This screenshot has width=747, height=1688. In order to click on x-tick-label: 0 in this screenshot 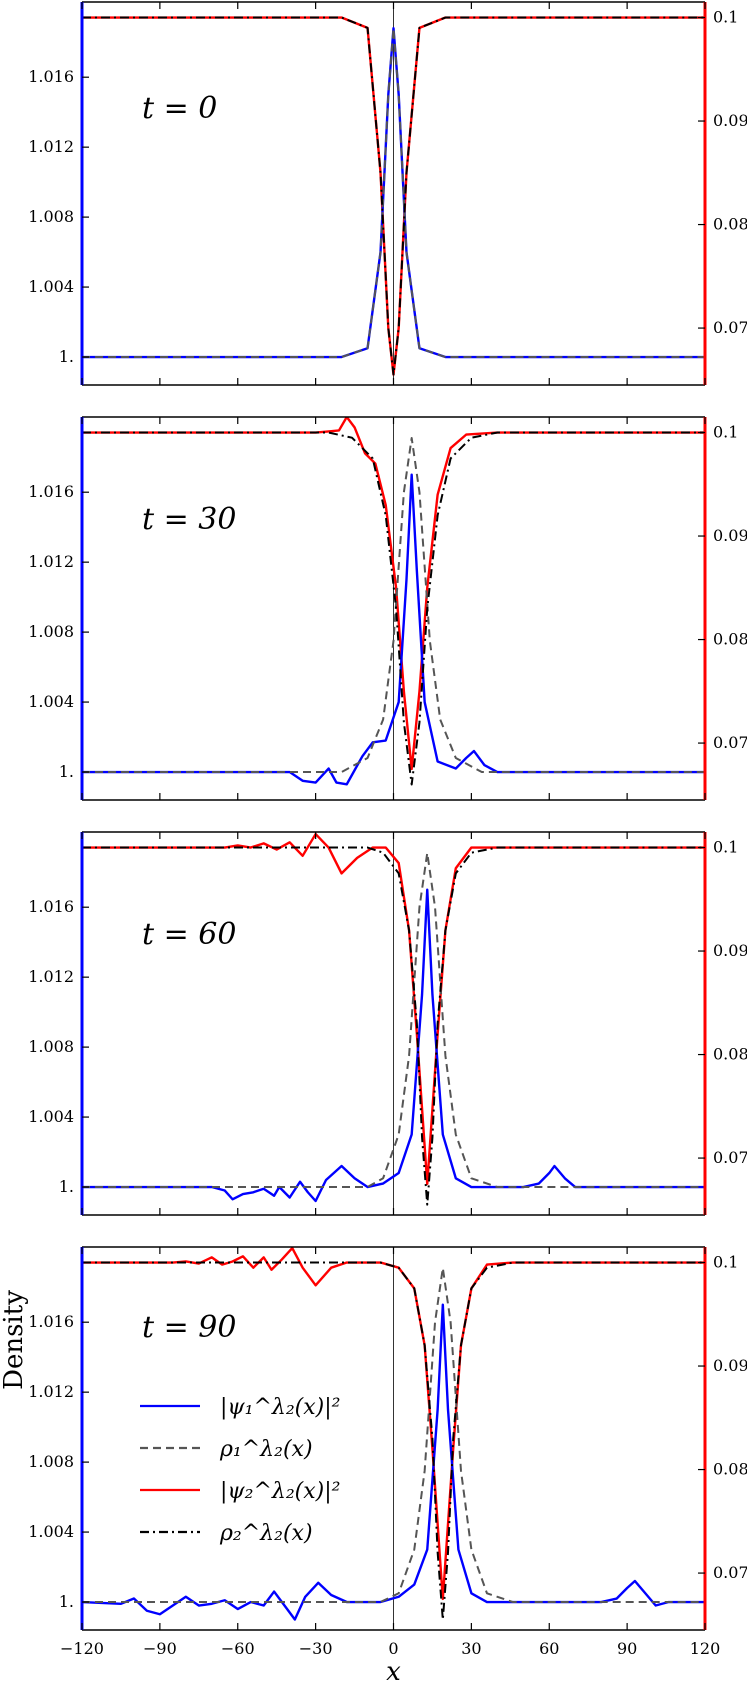, I will do `click(393, 1648)`.